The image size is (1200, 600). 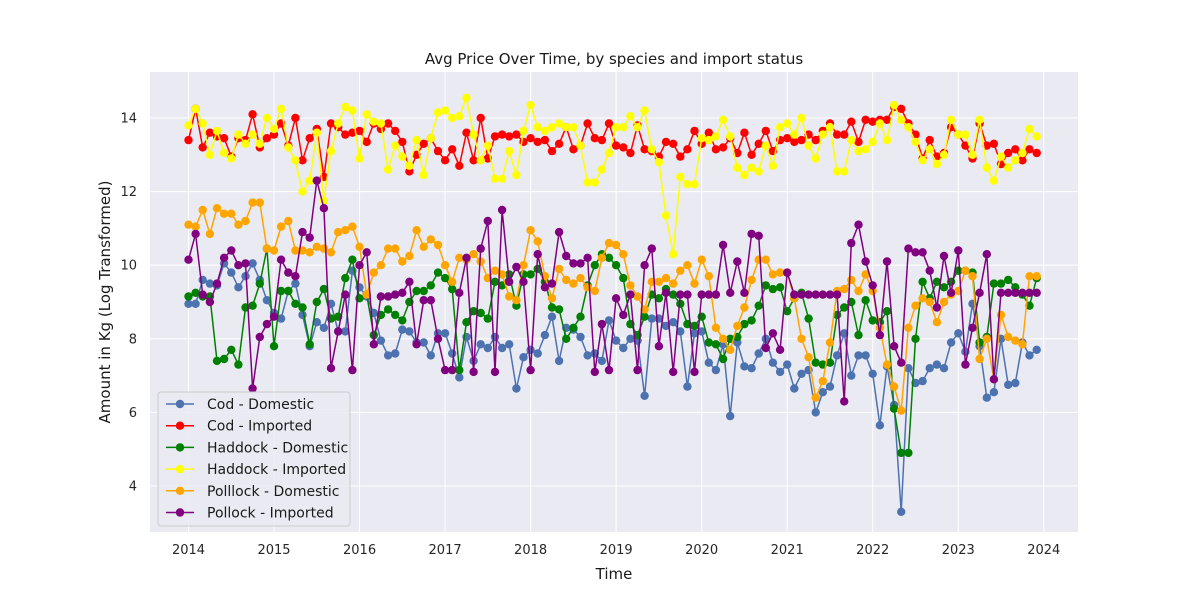 I want to click on legend-marker, so click(x=180, y=469).